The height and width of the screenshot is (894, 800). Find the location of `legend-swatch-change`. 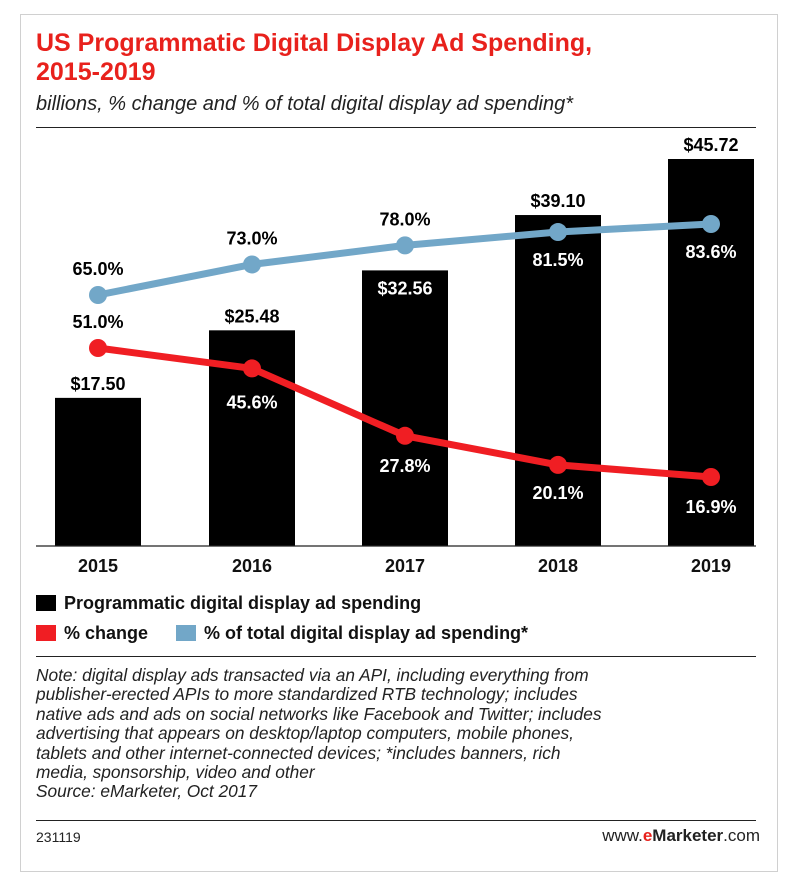

legend-swatch-change is located at coordinates (46, 633).